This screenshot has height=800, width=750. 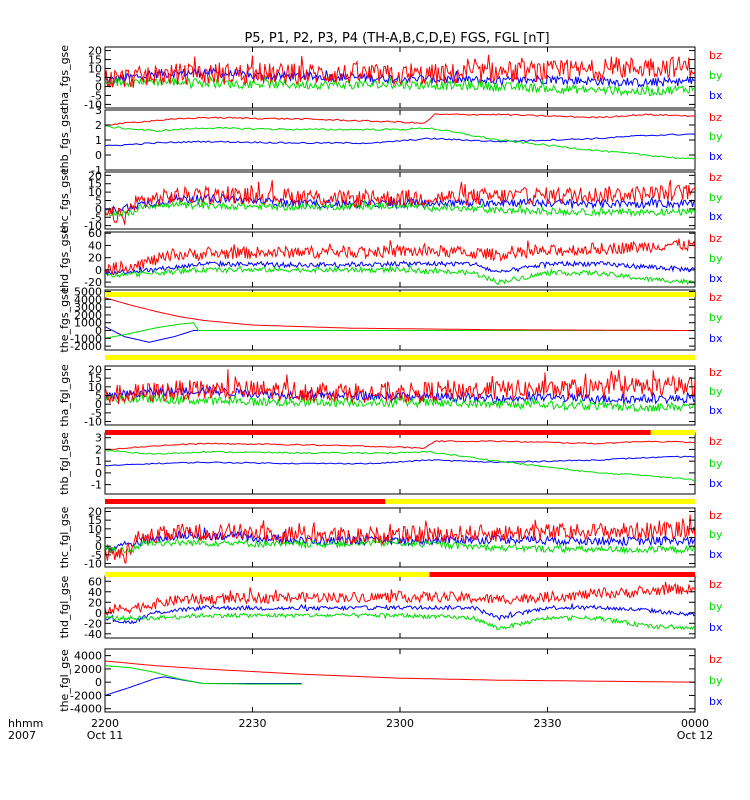 What do you see at coordinates (86, 695) in the screenshot?
I see `y-tick-label: -2000` at bounding box center [86, 695].